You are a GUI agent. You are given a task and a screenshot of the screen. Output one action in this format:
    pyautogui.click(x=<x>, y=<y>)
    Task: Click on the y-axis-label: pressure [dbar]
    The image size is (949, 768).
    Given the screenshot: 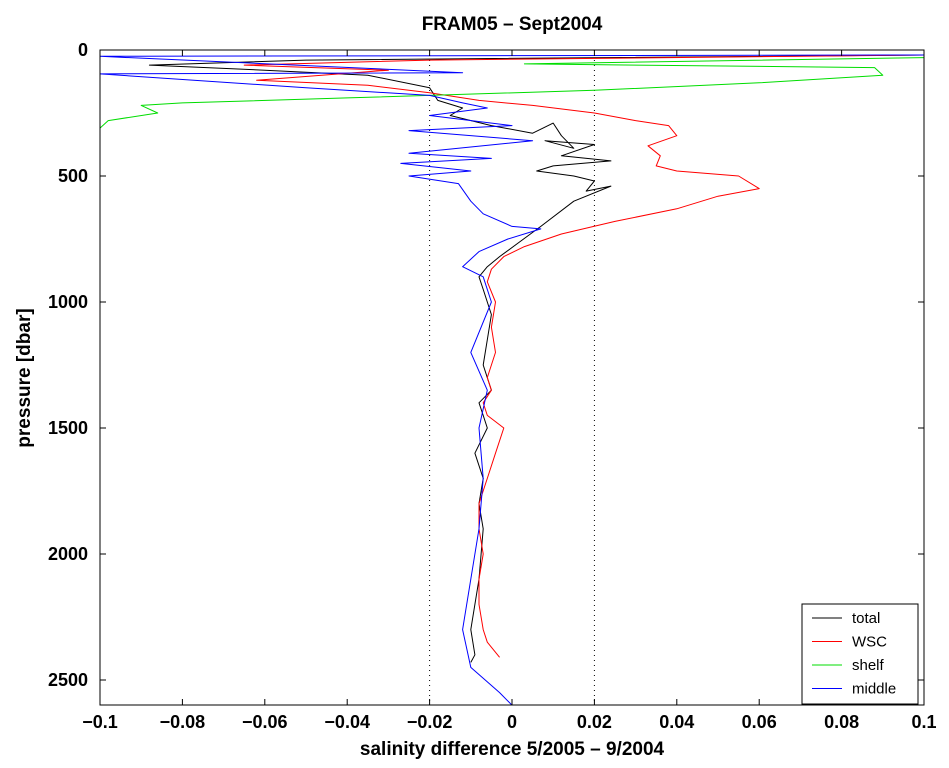 What is the action you would take?
    pyautogui.click(x=24, y=377)
    